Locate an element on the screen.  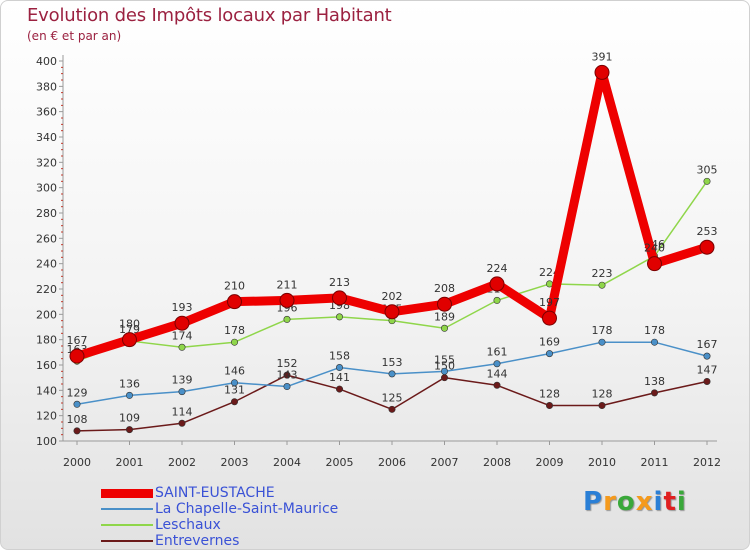
y-tick-label: 320 is located at coordinates (46, 162).